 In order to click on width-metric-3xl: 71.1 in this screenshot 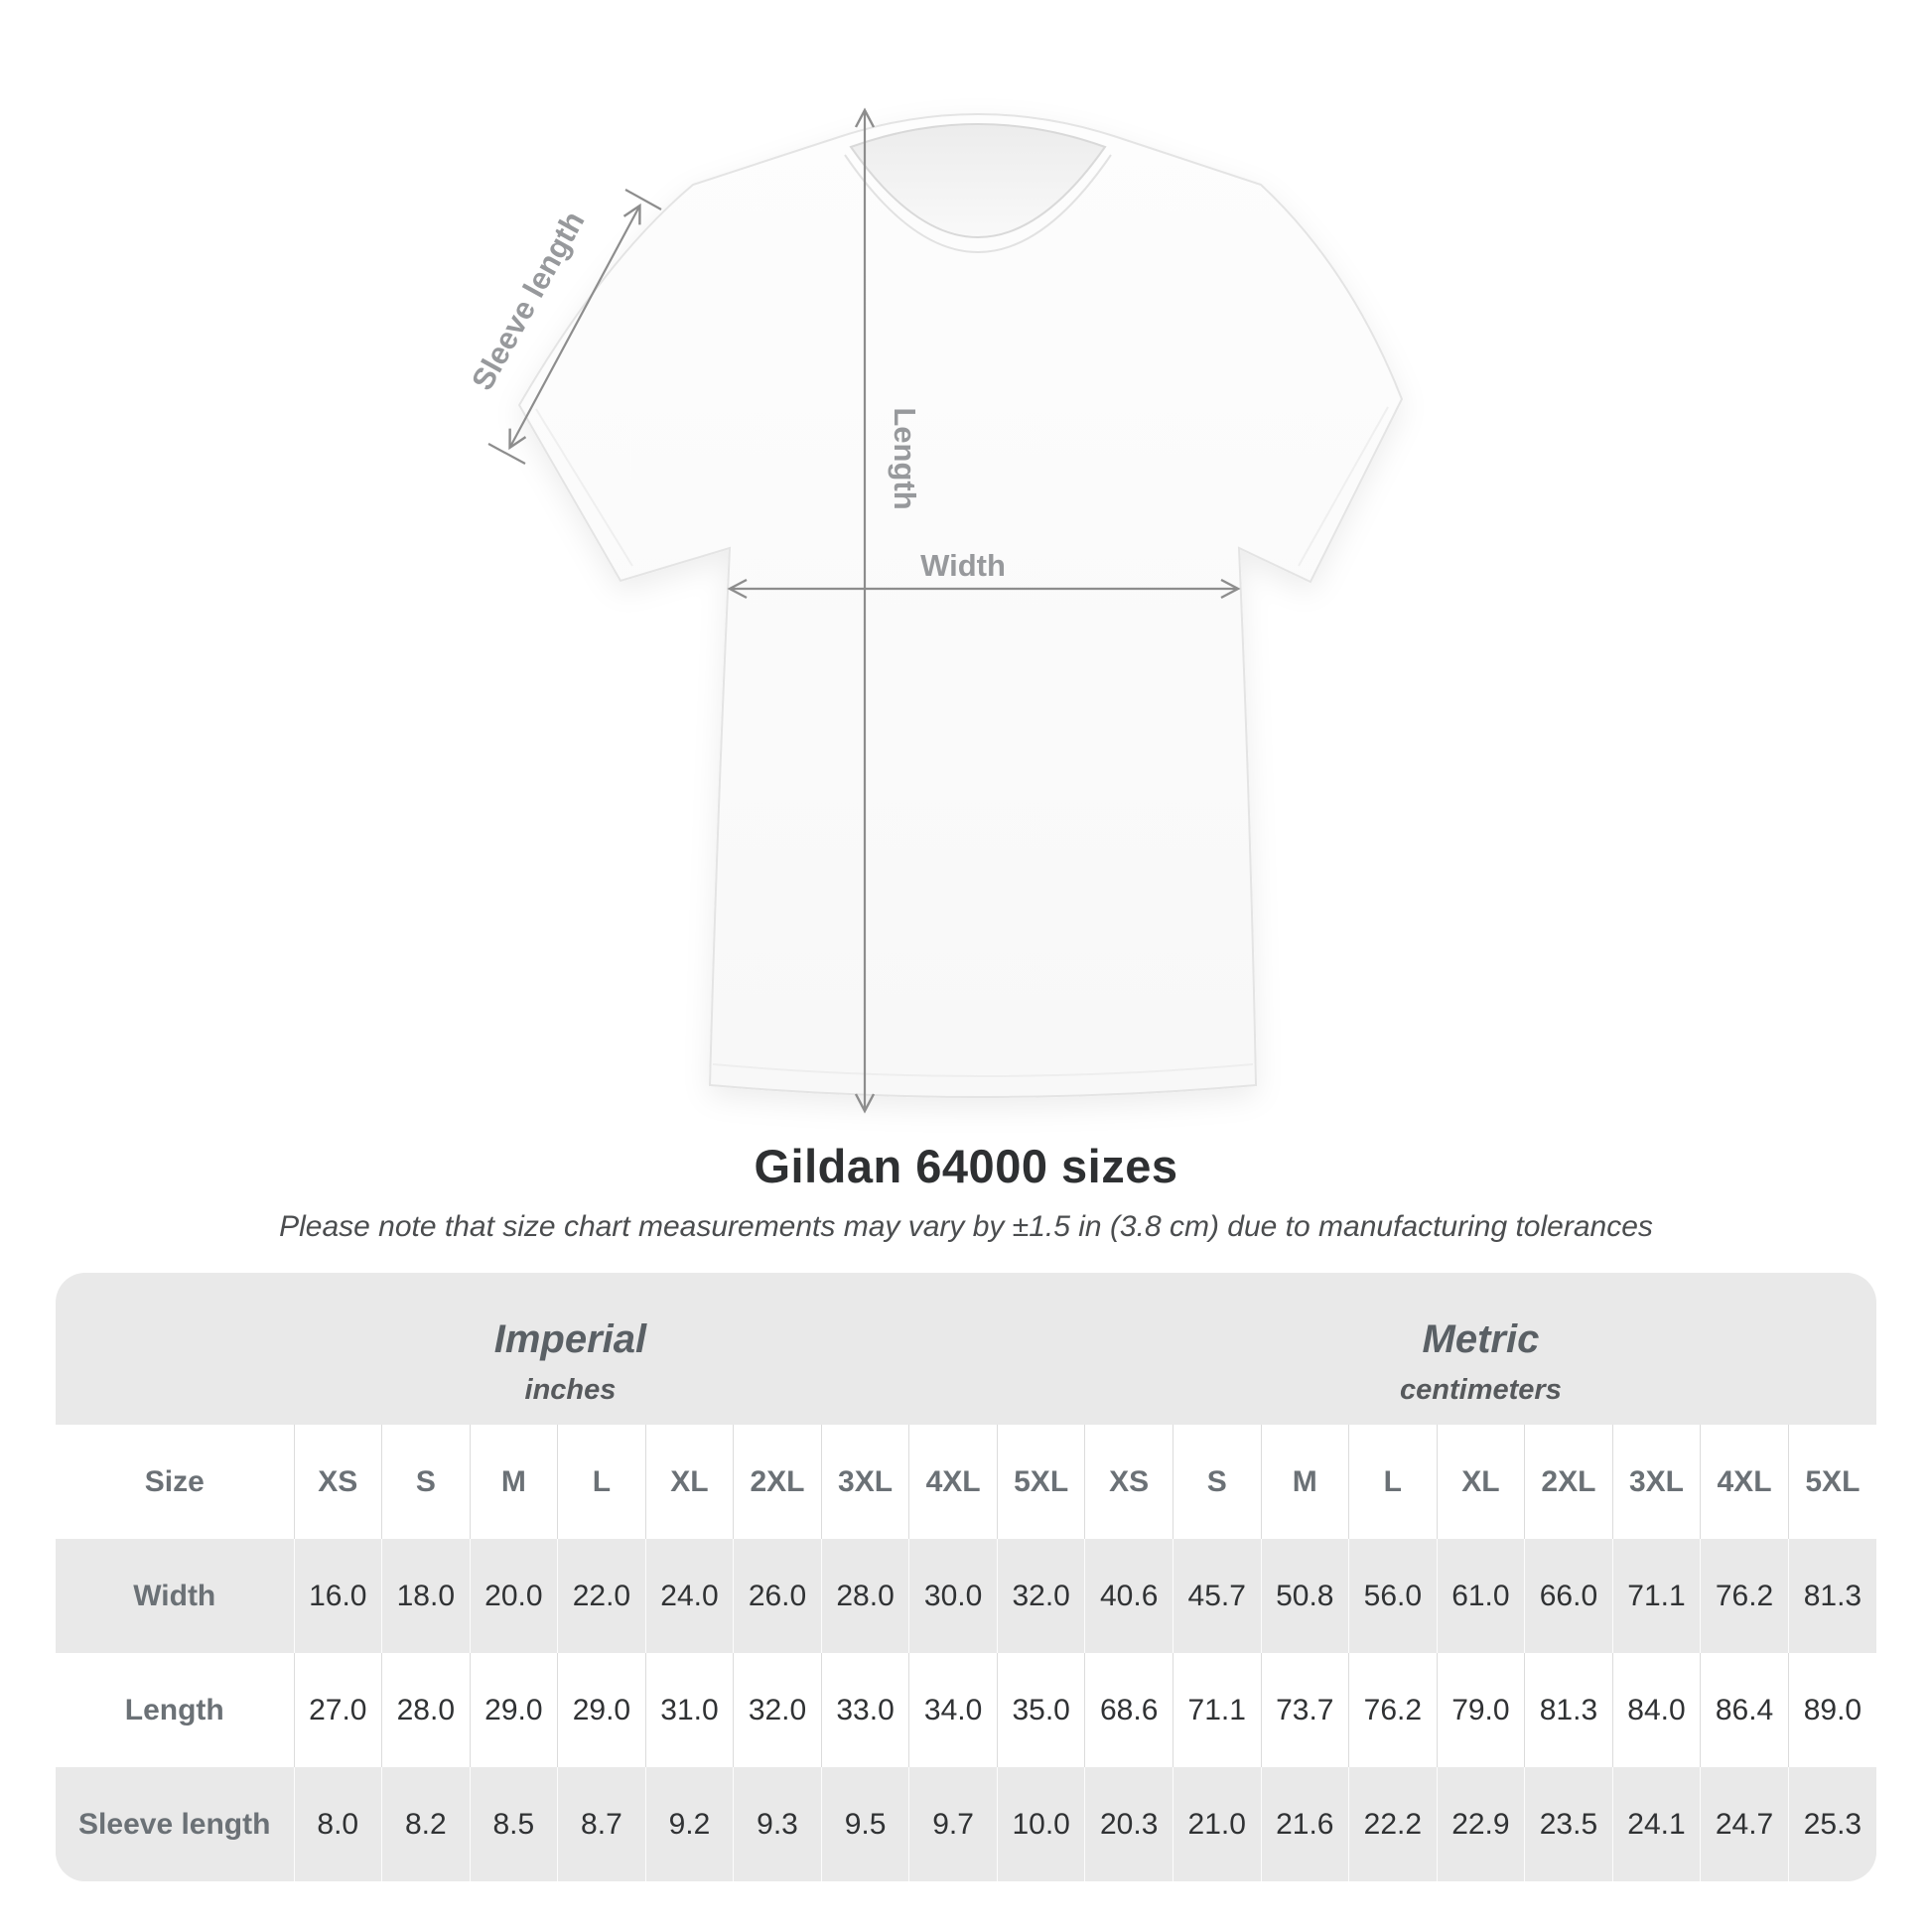, I will do `click(1656, 1596)`.